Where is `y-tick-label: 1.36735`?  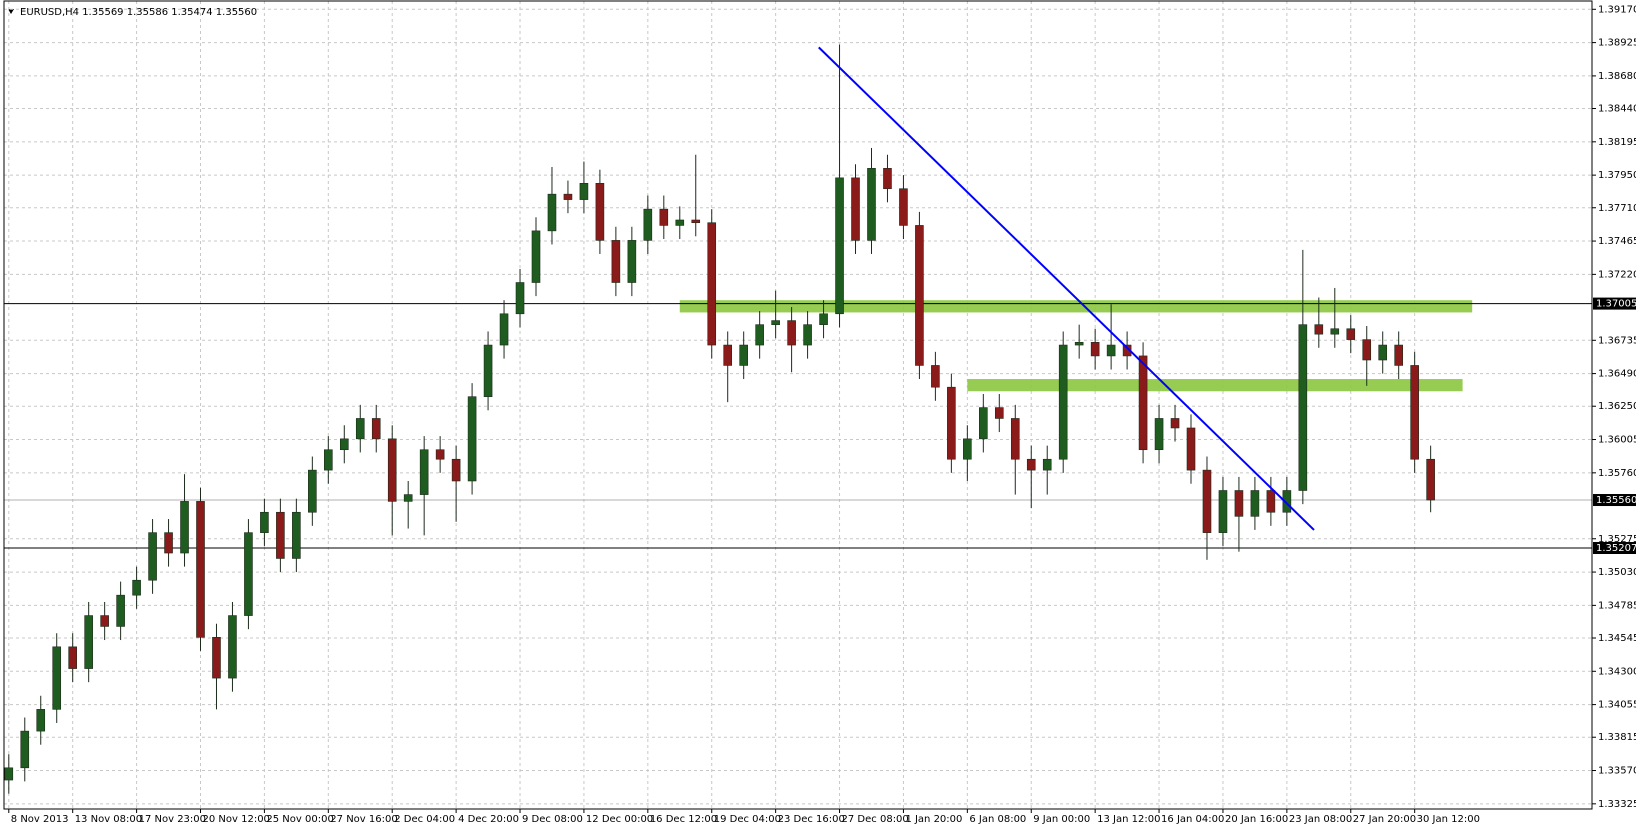
y-tick-label: 1.36735 is located at coordinates (1617, 340).